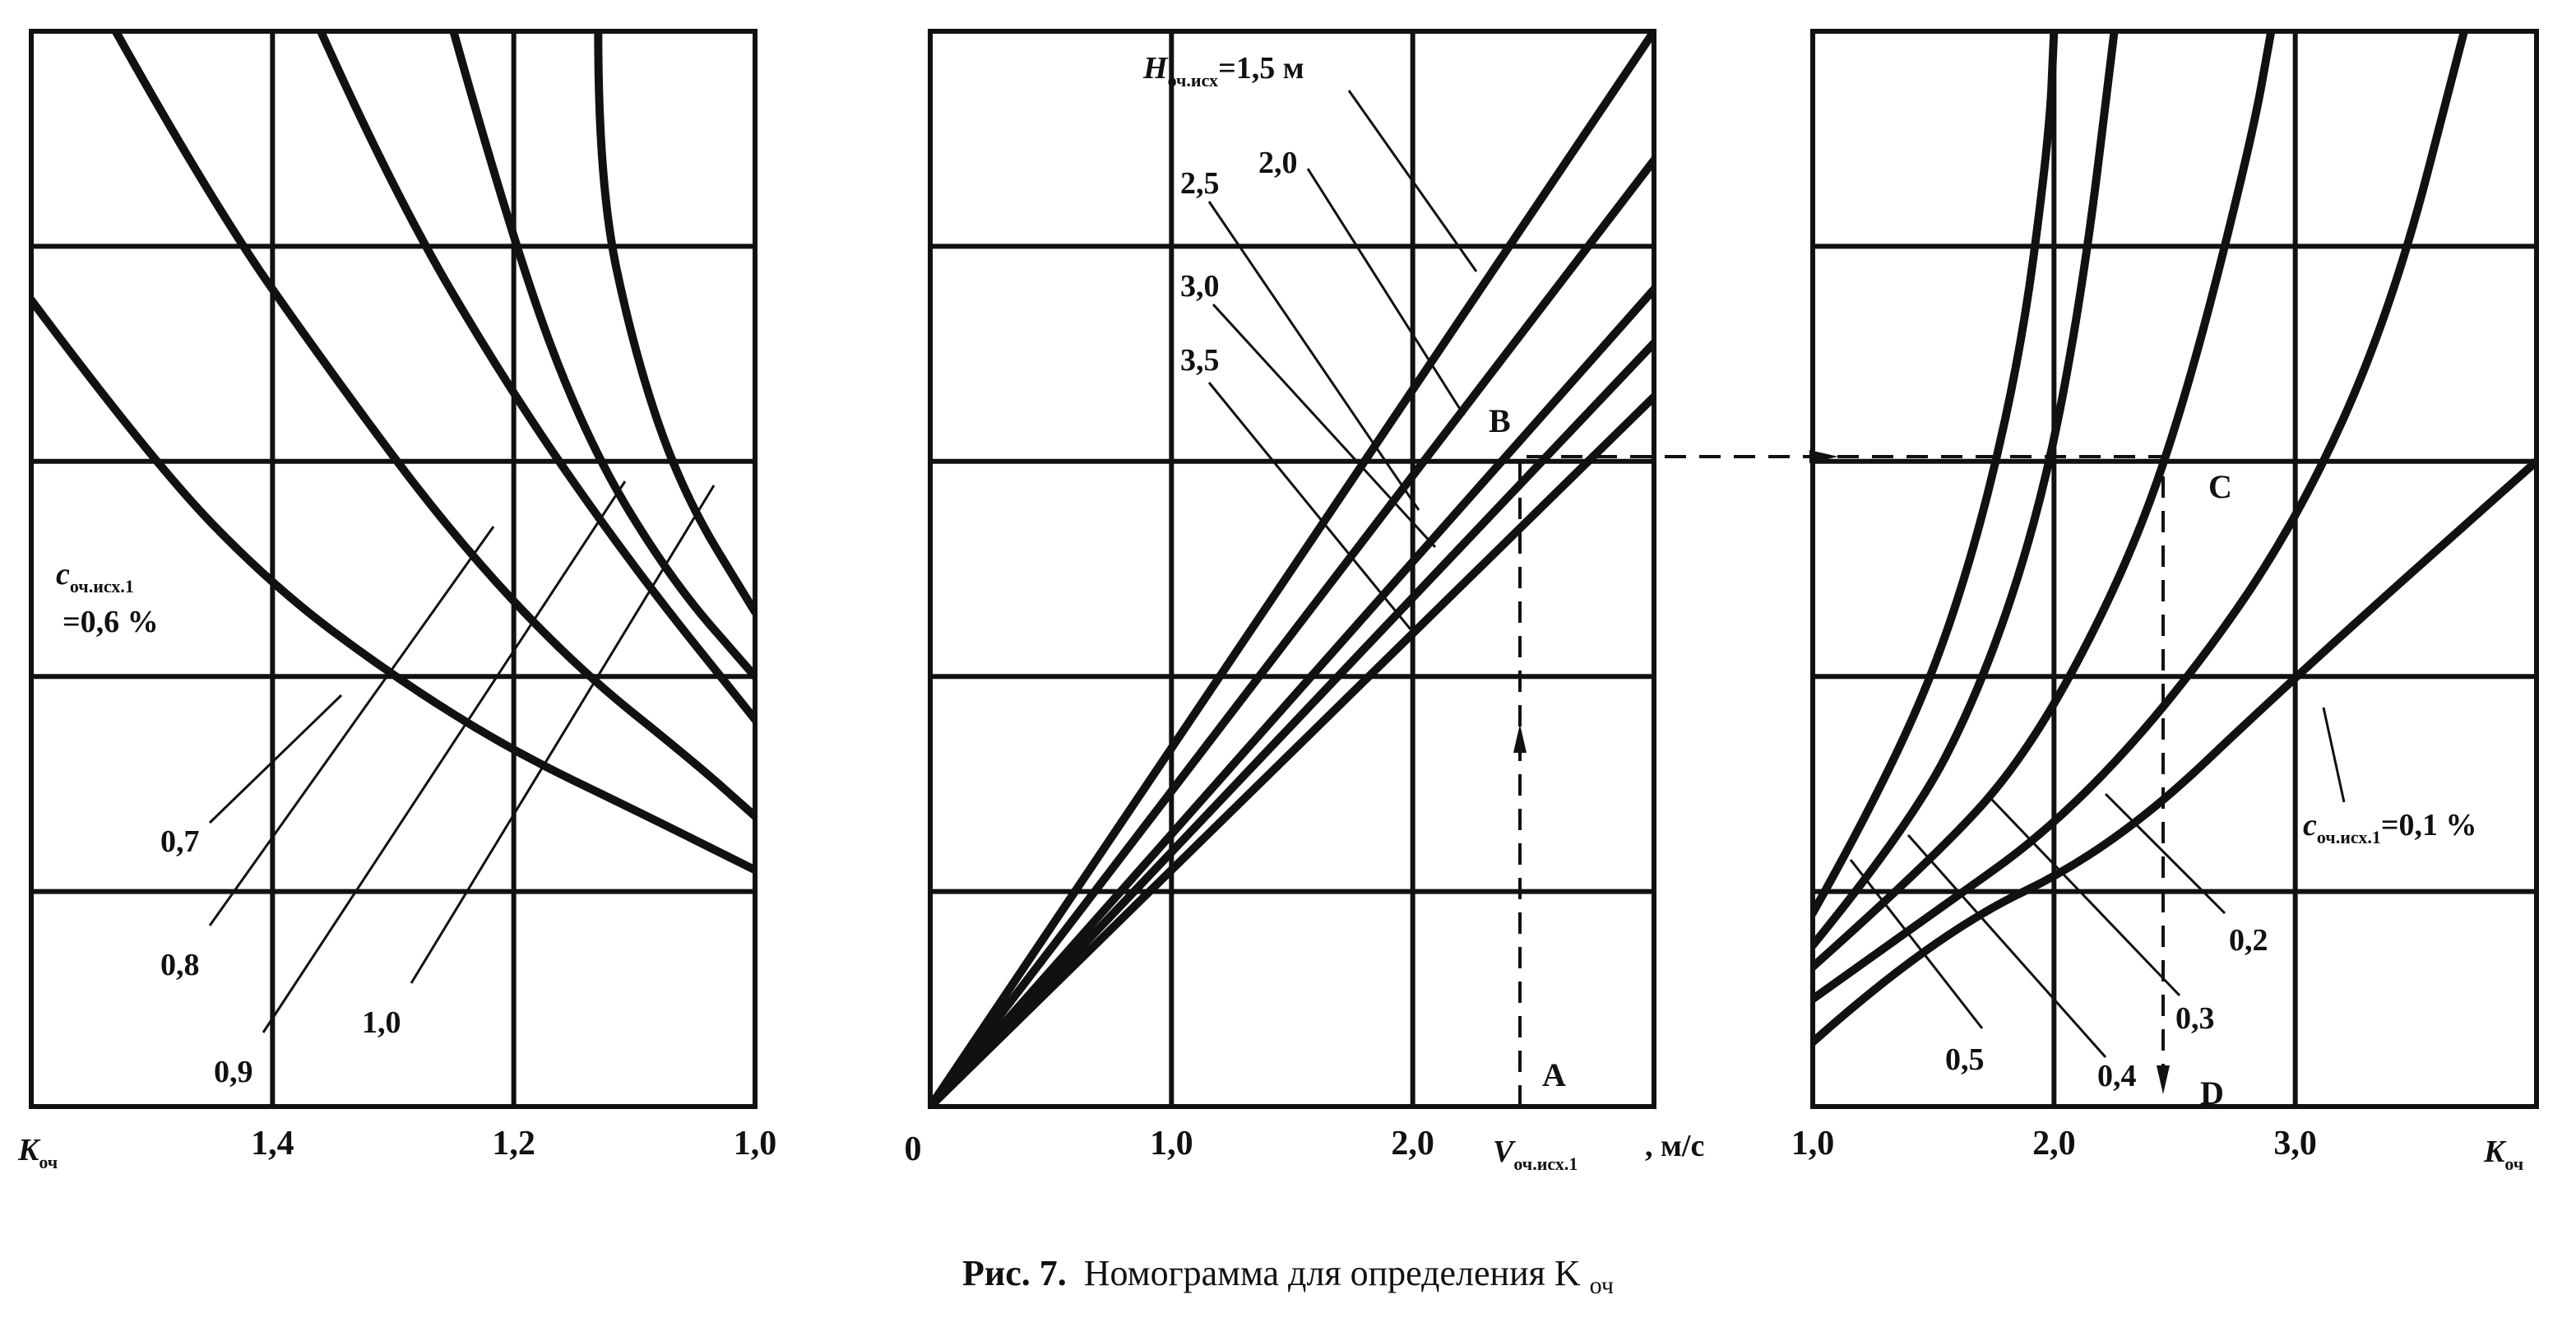 The height and width of the screenshot is (1318, 2576). Describe the element at coordinates (1223, 70) in the screenshot. I see `series-label-main: Hоч.исх=1,5 м` at that location.